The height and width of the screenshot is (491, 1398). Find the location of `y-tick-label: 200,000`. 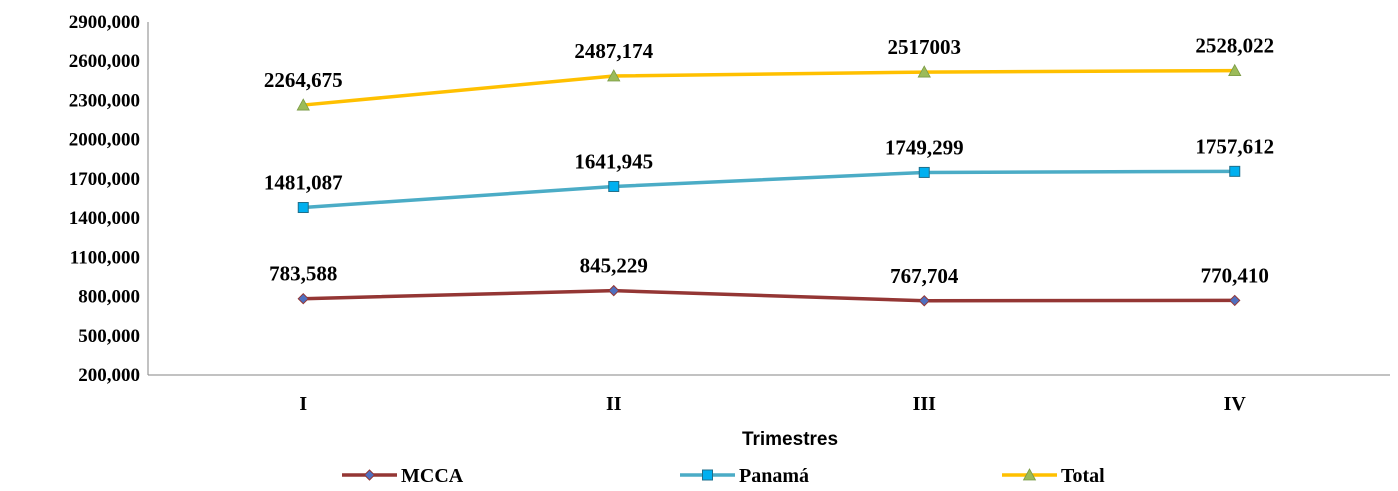

y-tick-label: 200,000 is located at coordinates (109, 375).